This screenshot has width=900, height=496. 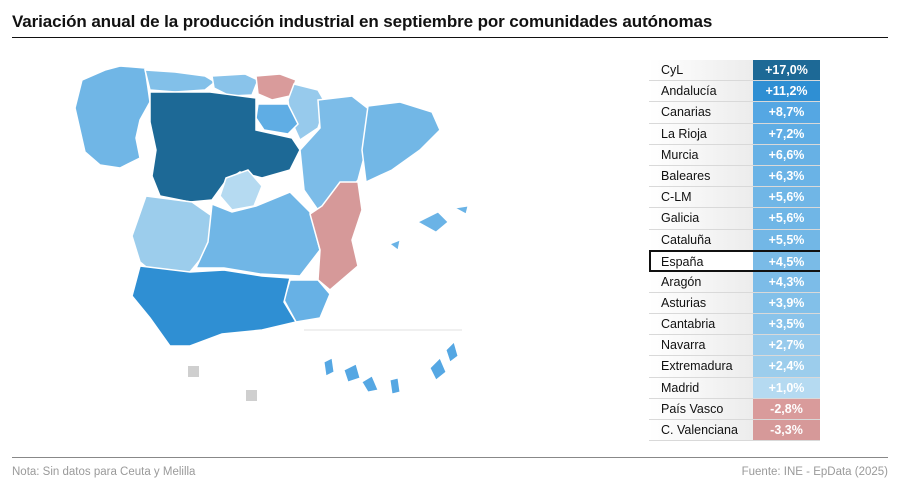 I want to click on region-value: +3,5%, so click(x=786, y=324).